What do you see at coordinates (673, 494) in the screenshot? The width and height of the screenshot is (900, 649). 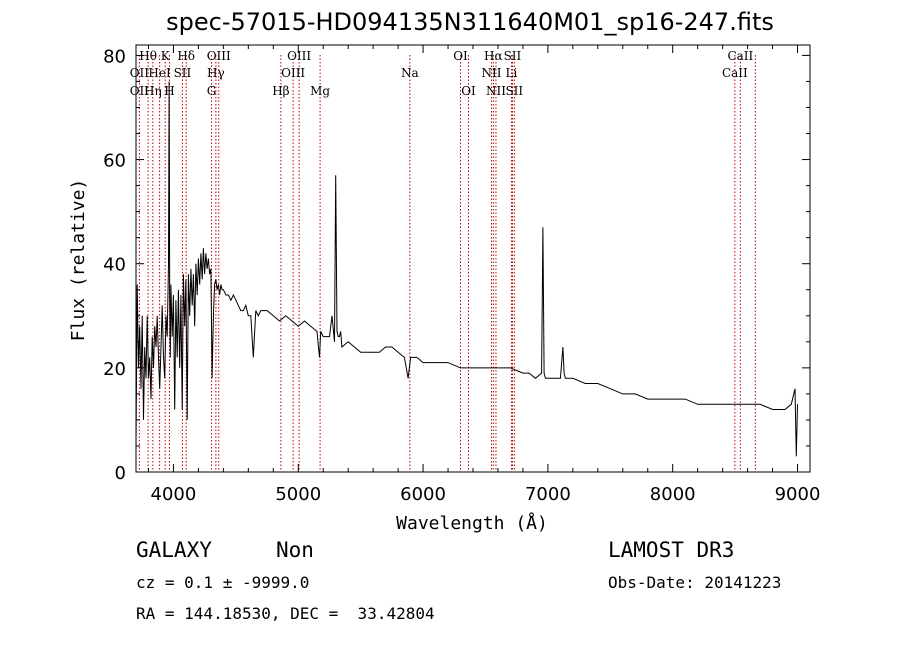 I see `x-tick-label-4: 8000` at bounding box center [673, 494].